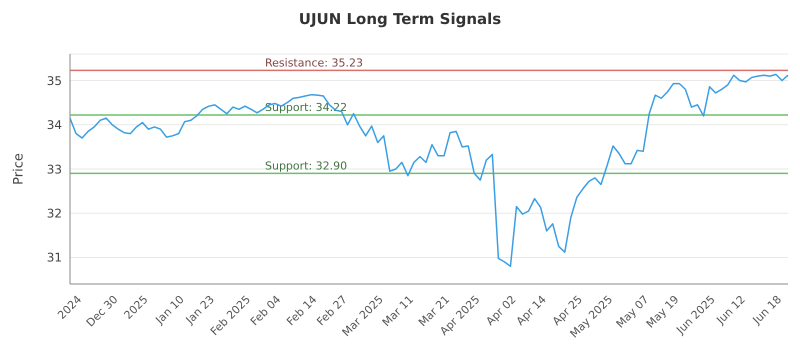  What do you see at coordinates (54, 213) in the screenshot?
I see `y-tick-label: 32` at bounding box center [54, 213].